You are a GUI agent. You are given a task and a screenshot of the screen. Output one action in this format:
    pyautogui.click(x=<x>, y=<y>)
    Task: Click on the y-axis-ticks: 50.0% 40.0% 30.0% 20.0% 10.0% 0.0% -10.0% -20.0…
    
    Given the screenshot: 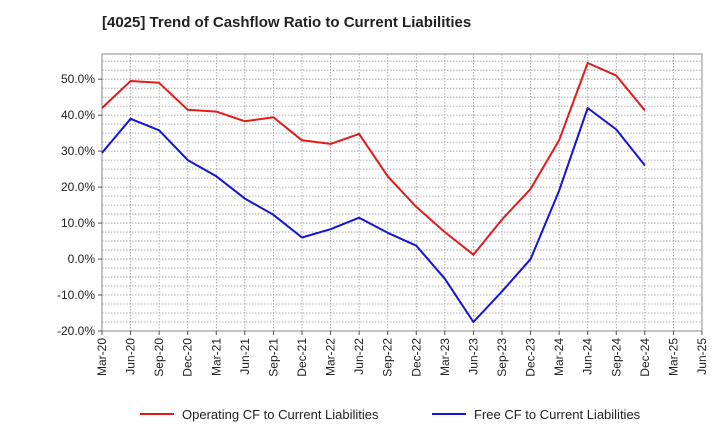 What is the action you would take?
    pyautogui.click(x=79, y=205)
    